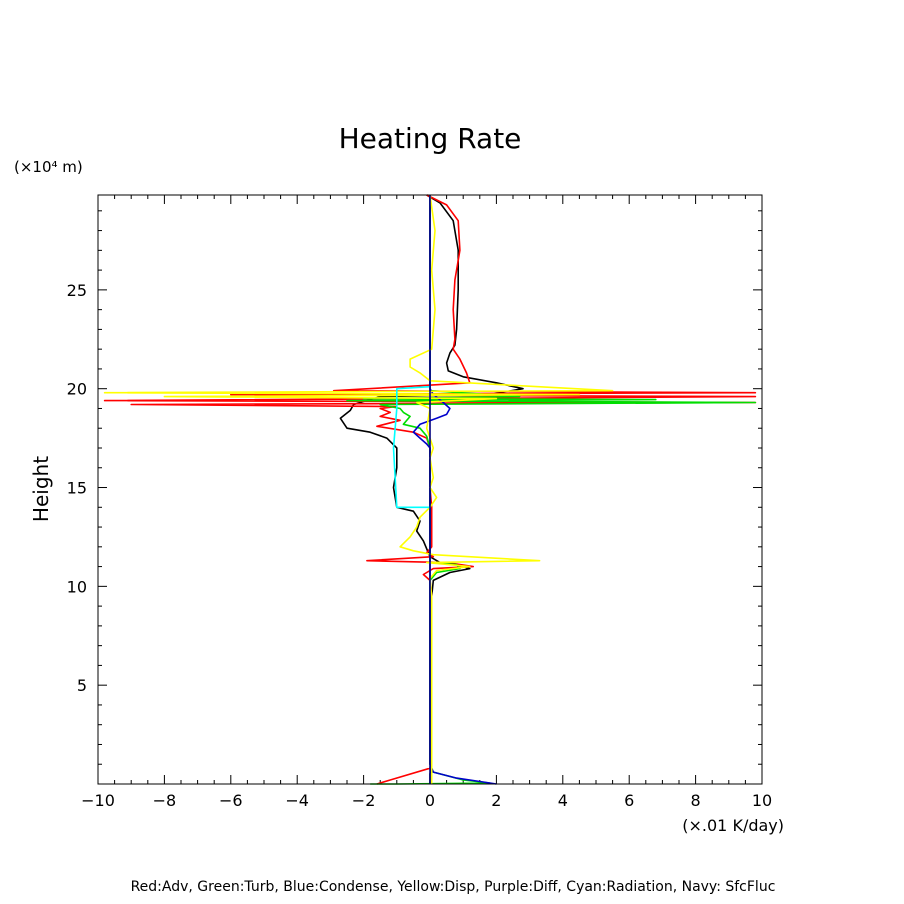  What do you see at coordinates (77, 586) in the screenshot?
I see `y-tick-label: 10` at bounding box center [77, 586].